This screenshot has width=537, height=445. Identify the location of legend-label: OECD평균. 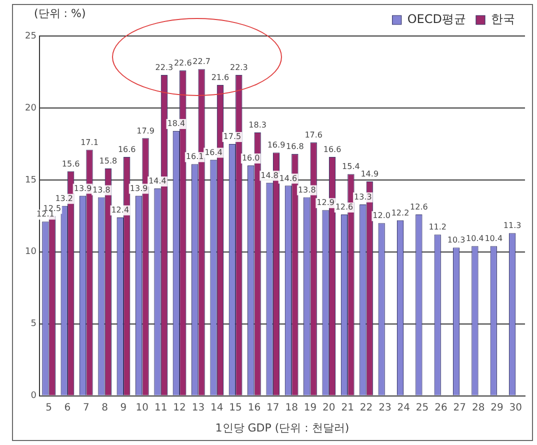
(436, 19).